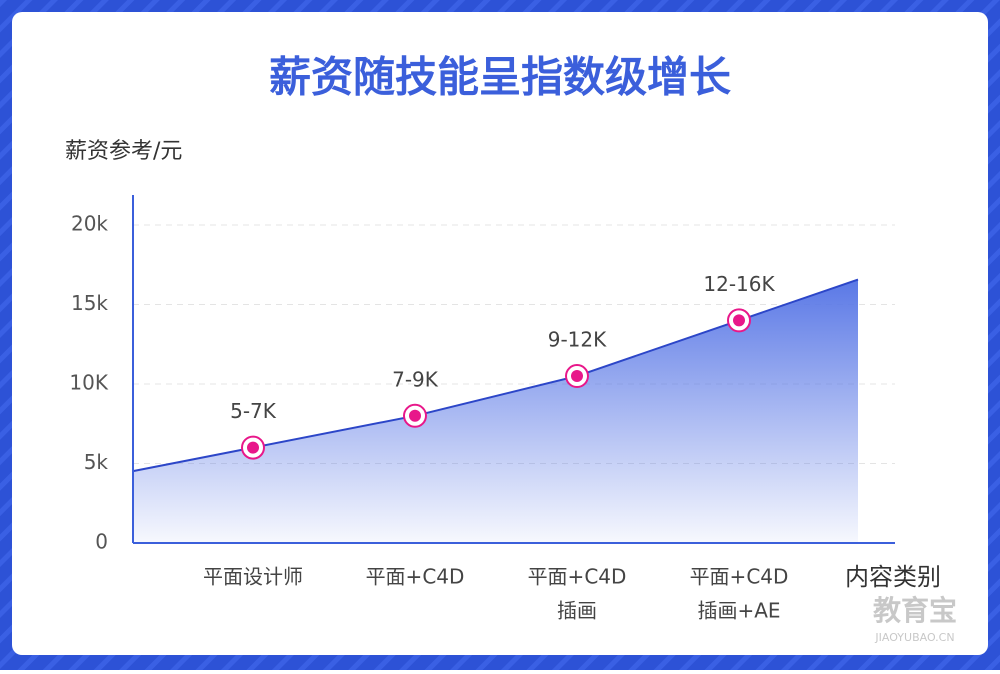 The height and width of the screenshot is (674, 1000). Describe the element at coordinates (577, 340) in the screenshot. I see `point-label: 9-12K` at that location.